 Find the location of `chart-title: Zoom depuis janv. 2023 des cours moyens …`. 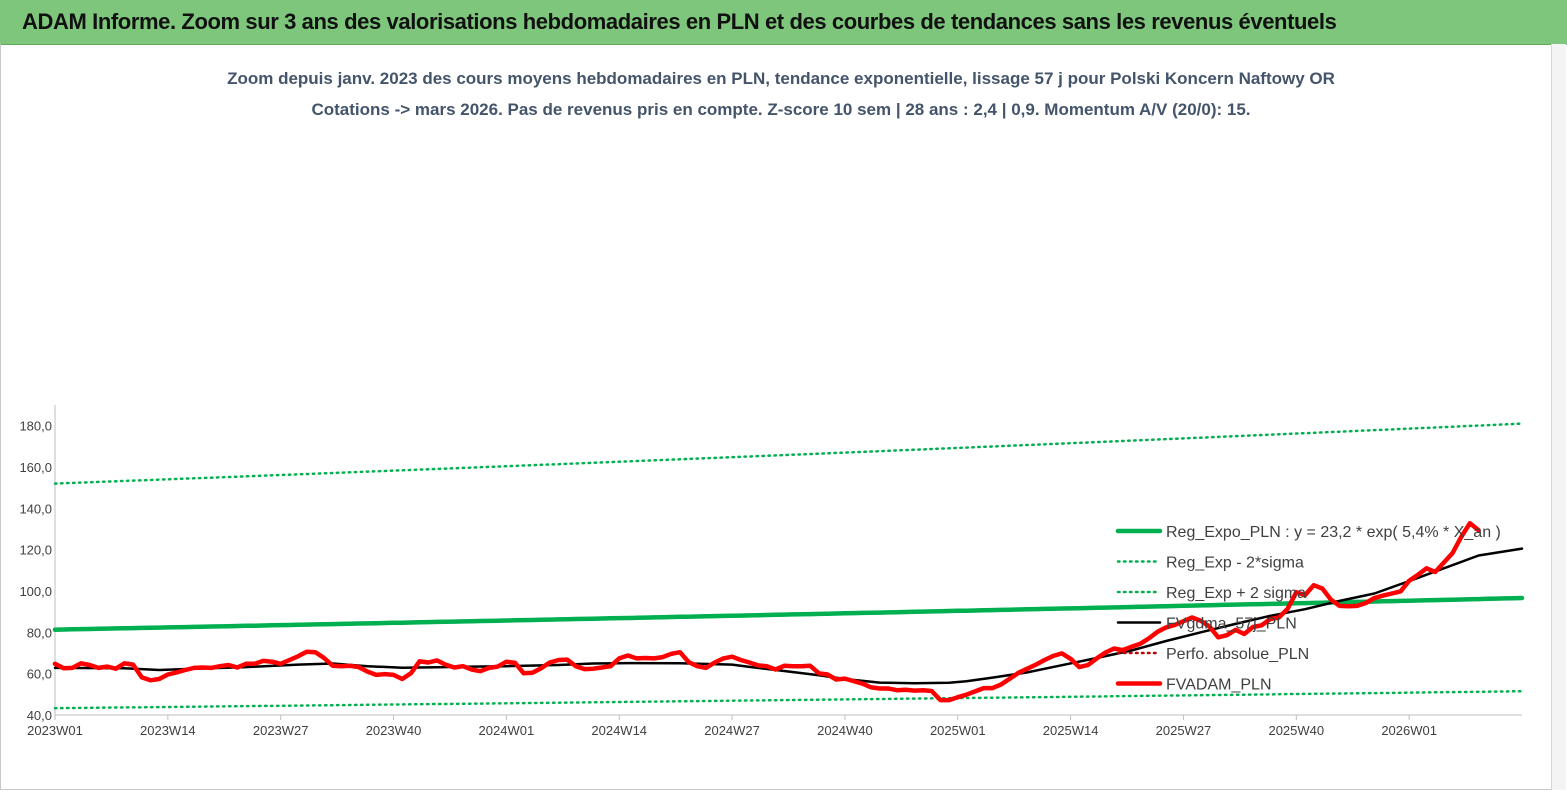

chart-title: Zoom depuis janv. 2023 des cours moyens … is located at coordinates (781, 78).